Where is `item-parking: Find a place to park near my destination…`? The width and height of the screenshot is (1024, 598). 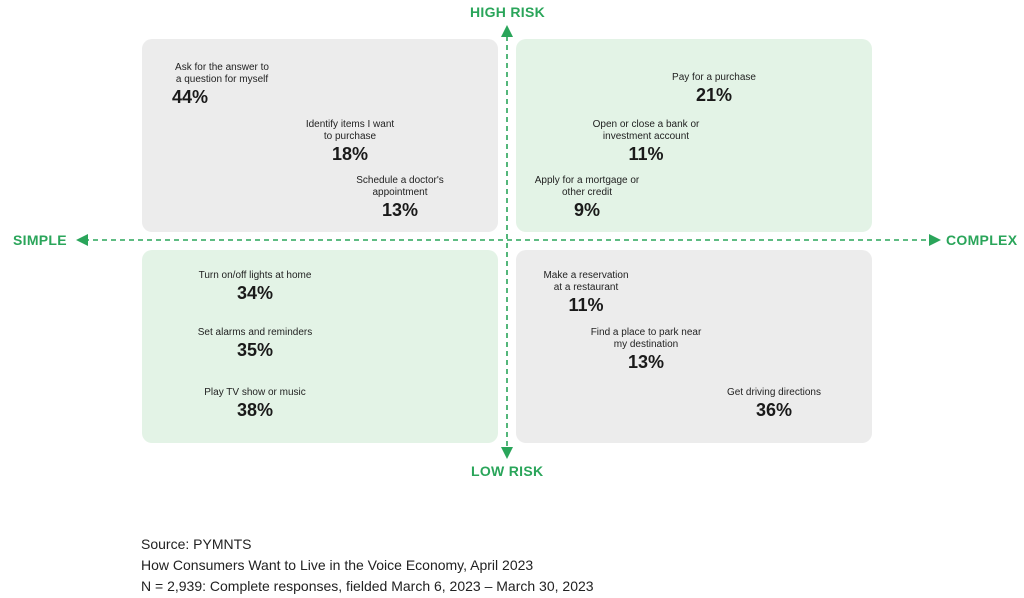 item-parking: Find a place to park near my destination… is located at coordinates (646, 349).